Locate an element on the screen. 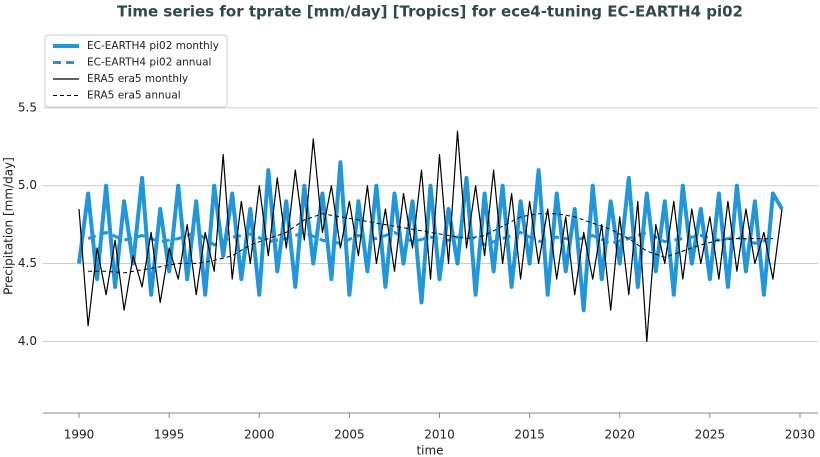  legend-box is located at coordinates (136, 71).